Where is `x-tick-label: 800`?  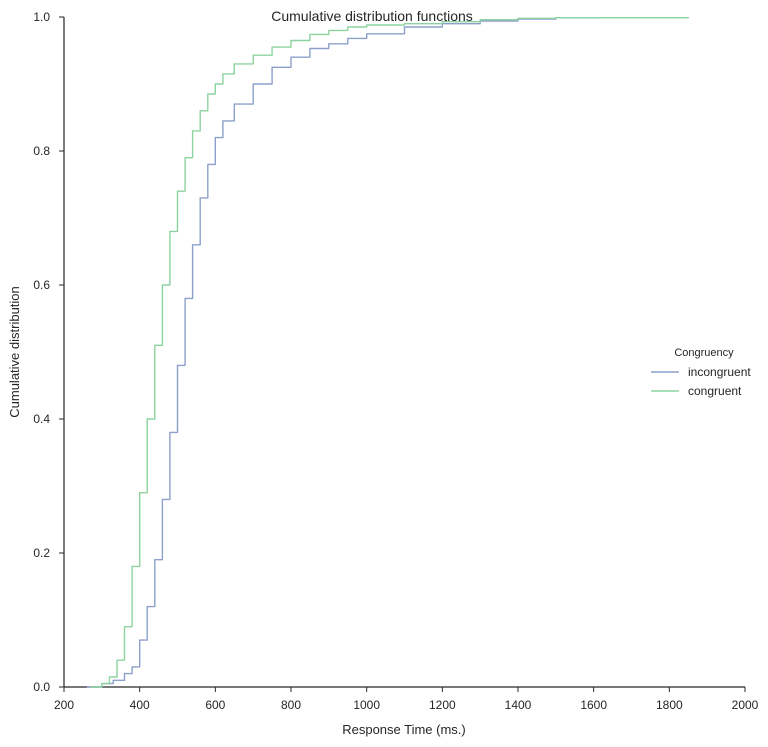 x-tick-label: 800 is located at coordinates (291, 705).